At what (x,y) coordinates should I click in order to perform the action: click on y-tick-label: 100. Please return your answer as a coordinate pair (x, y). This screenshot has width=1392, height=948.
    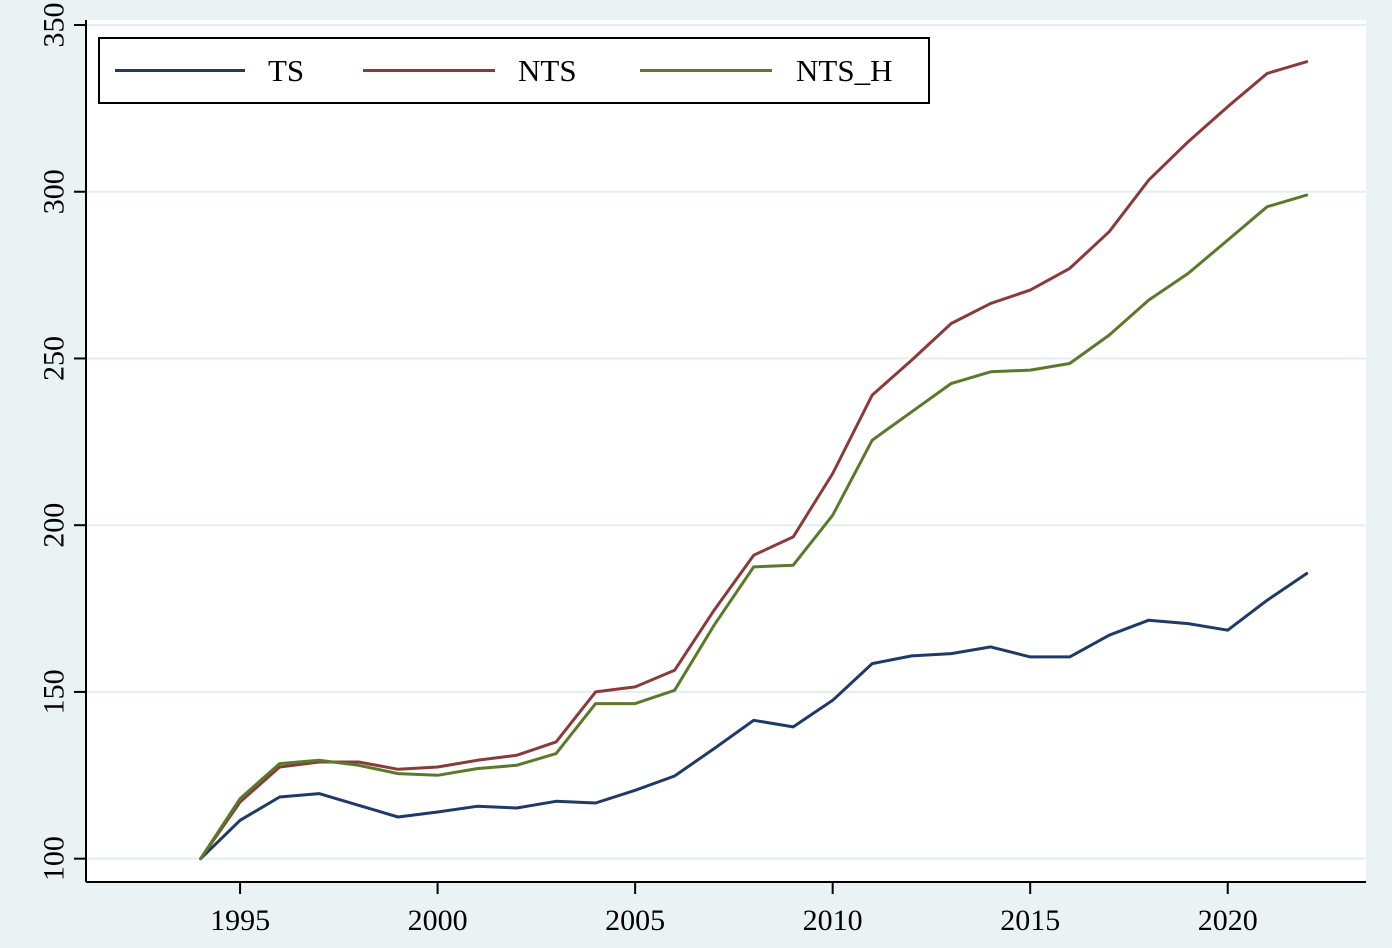
    Looking at the image, I should click on (54, 858).